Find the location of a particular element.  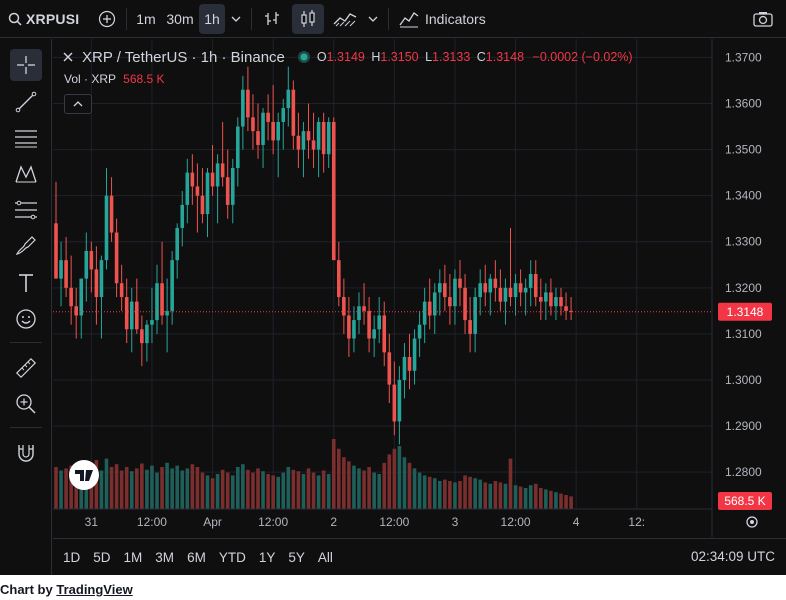

collapse-legend-button is located at coordinates (78, 104).